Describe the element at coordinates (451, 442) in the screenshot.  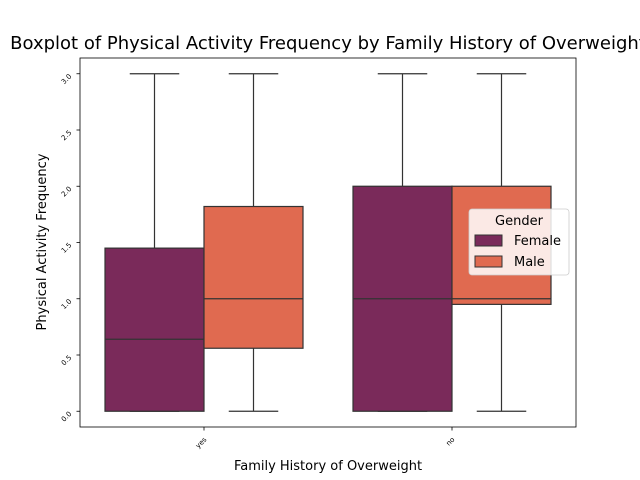
I see `x-tick-label-no: no` at that location.